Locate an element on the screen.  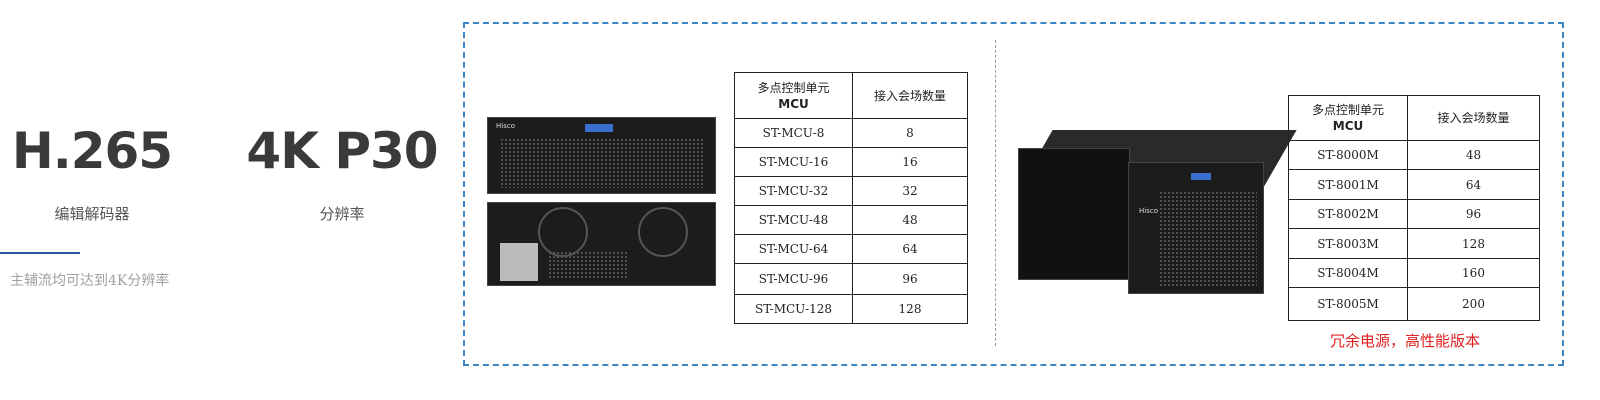
capacity-cell: 32 is located at coordinates (910, 191).